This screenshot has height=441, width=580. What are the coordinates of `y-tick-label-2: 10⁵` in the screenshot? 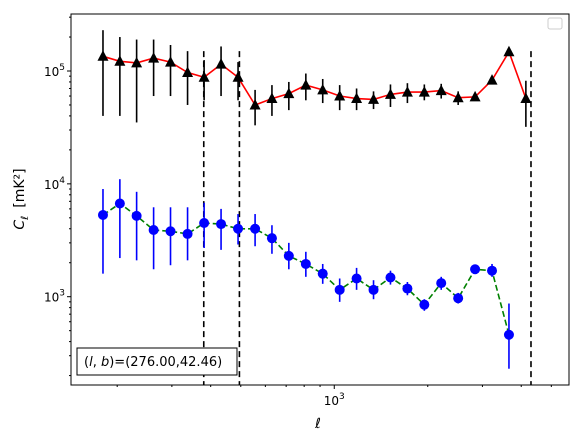 It's located at (54, 71).